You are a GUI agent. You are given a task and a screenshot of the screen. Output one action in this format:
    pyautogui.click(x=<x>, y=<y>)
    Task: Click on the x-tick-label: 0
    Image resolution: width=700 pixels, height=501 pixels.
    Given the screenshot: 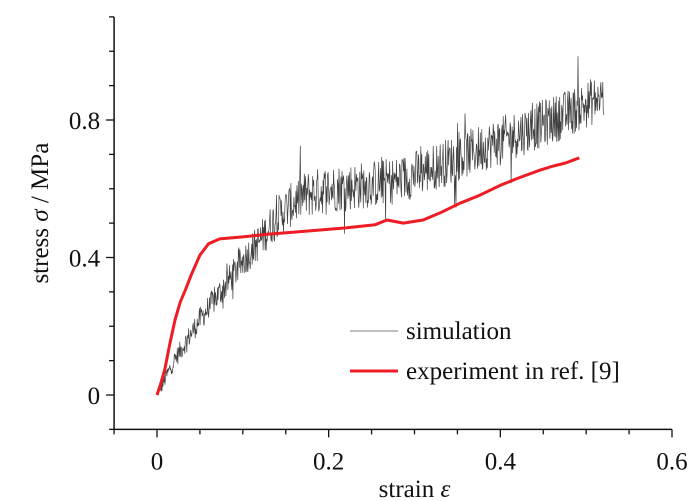 What is the action you would take?
    pyautogui.click(x=157, y=461)
    